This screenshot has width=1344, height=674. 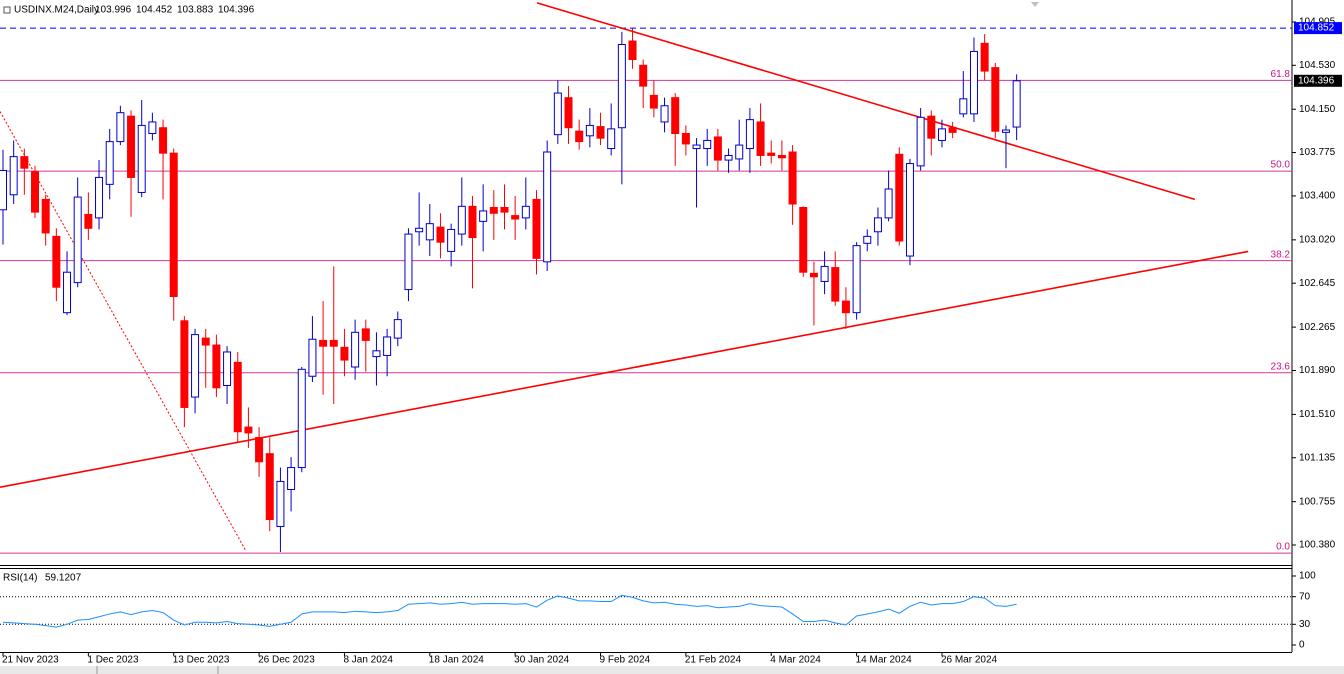 What do you see at coordinates (1305, 624) in the screenshot?
I see `rsi-tick-label: 30` at bounding box center [1305, 624].